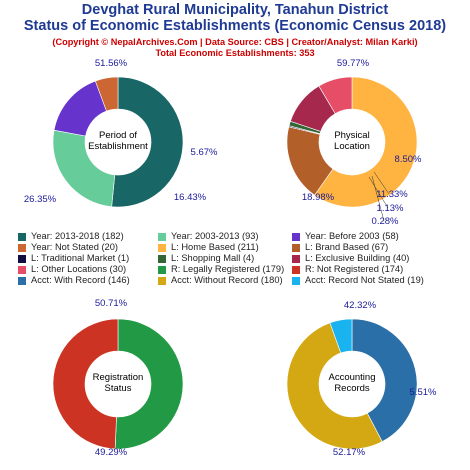 The height and width of the screenshot is (470, 470). Describe the element at coordinates (392, 194) in the screenshot. I see `slice-percent-label: 11.33%` at that location.